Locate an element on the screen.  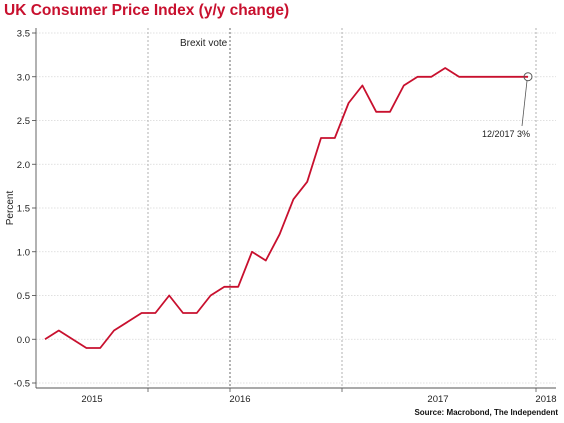
x-tick-label: 2018 is located at coordinates (545, 399).